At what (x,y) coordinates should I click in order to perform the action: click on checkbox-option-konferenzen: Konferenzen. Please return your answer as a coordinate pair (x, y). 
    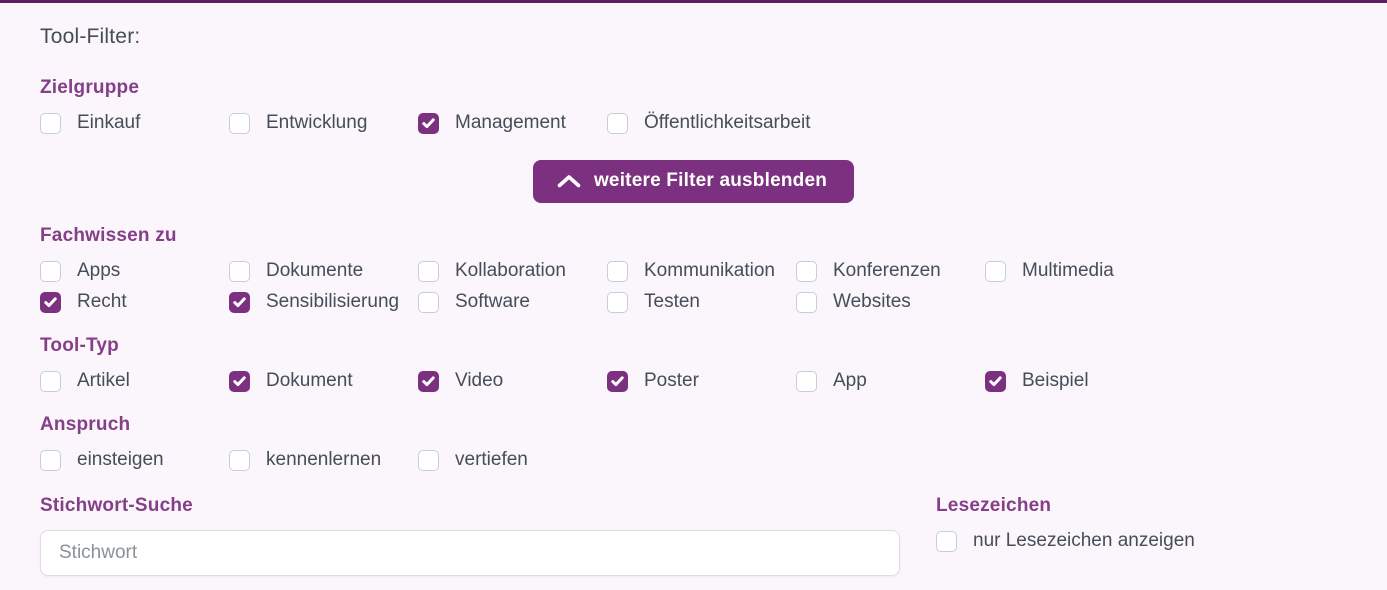
    Looking at the image, I should click on (890, 271).